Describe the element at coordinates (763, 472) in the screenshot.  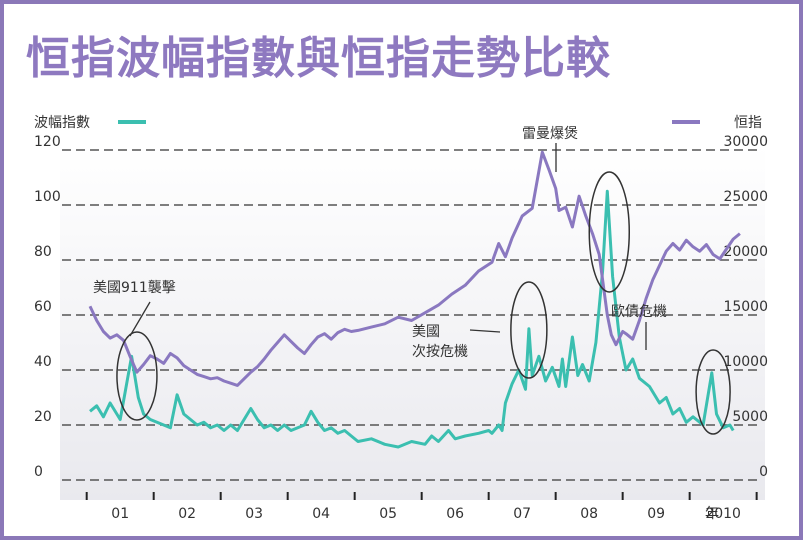
I see `right-tick-label: 0` at that location.